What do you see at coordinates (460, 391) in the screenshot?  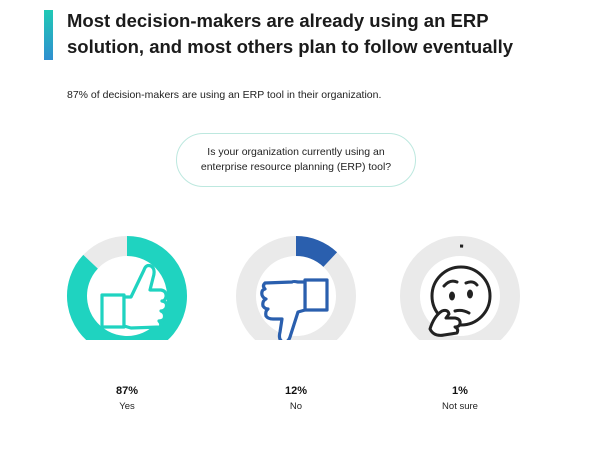 I see `value-label-not-sure: 1%` at bounding box center [460, 391].